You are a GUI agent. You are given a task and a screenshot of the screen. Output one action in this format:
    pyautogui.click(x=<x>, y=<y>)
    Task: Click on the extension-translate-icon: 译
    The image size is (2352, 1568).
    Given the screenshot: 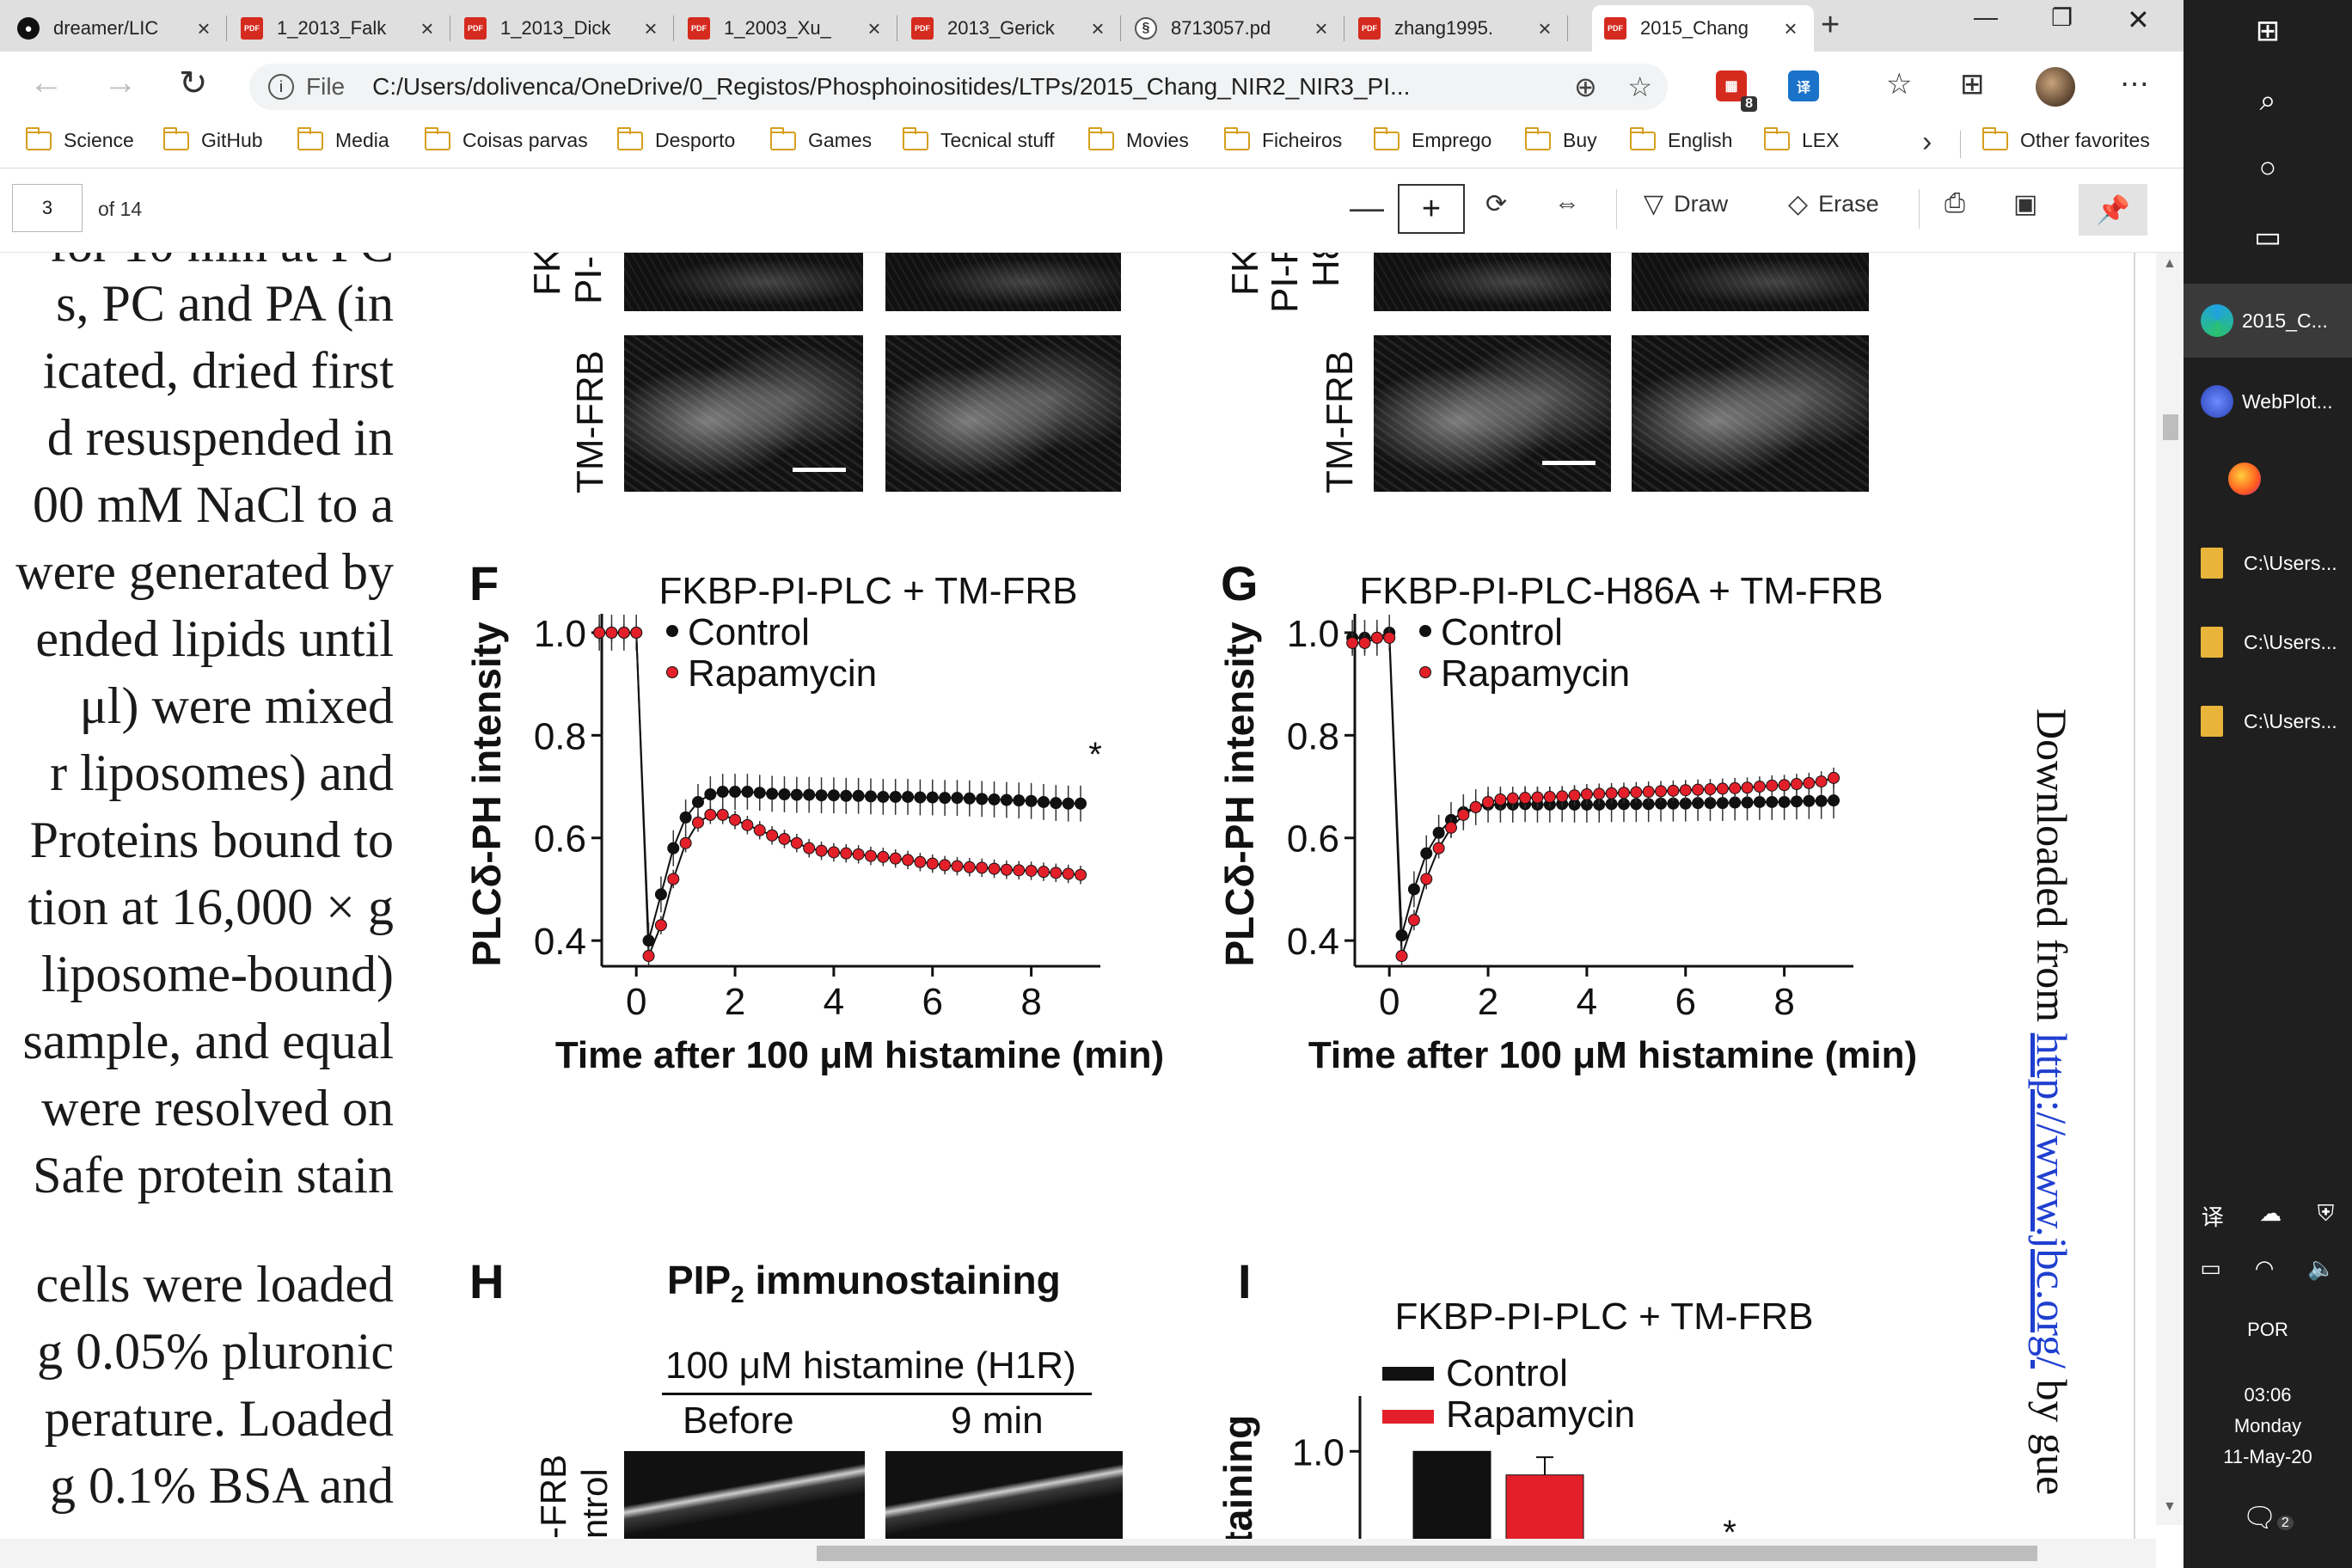 What is the action you would take?
    pyautogui.click(x=1803, y=85)
    